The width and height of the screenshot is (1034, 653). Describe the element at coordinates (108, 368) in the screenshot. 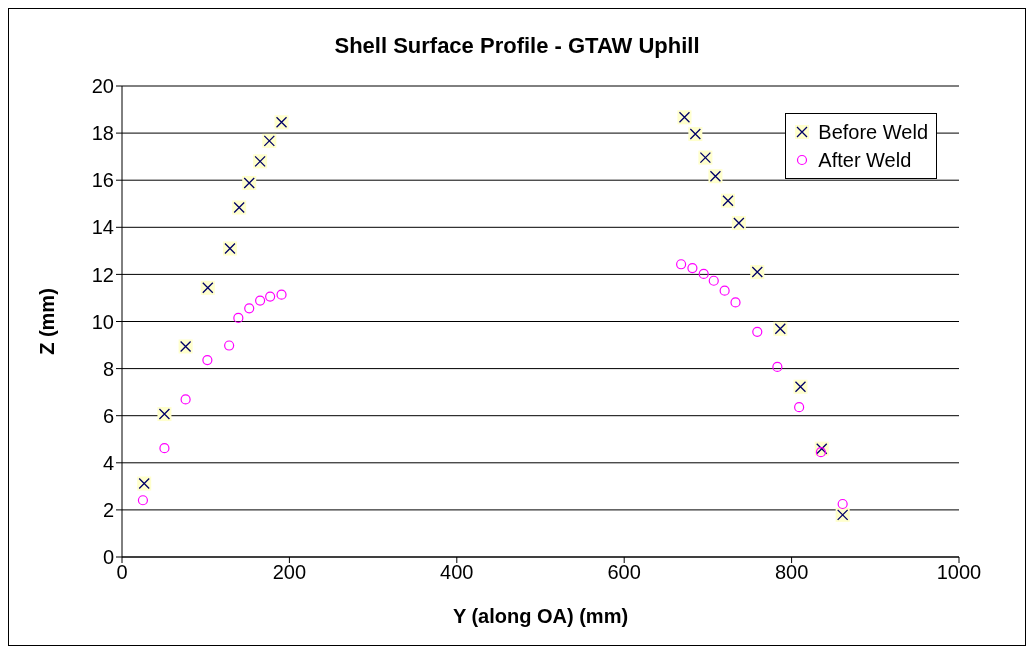

I see `y-tick-label: 8` at that location.